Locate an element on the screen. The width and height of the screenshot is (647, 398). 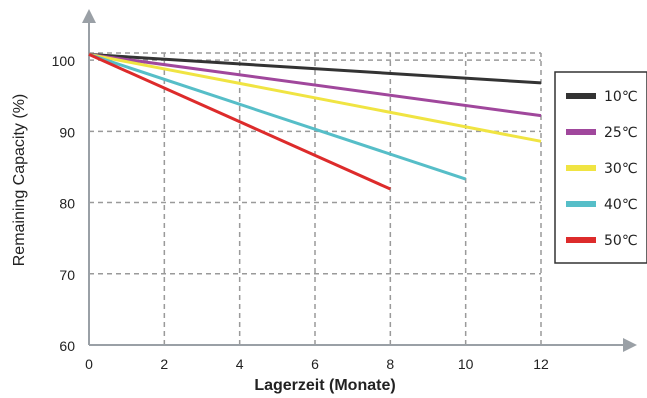
legend-label: 50℃ is located at coordinates (621, 241).